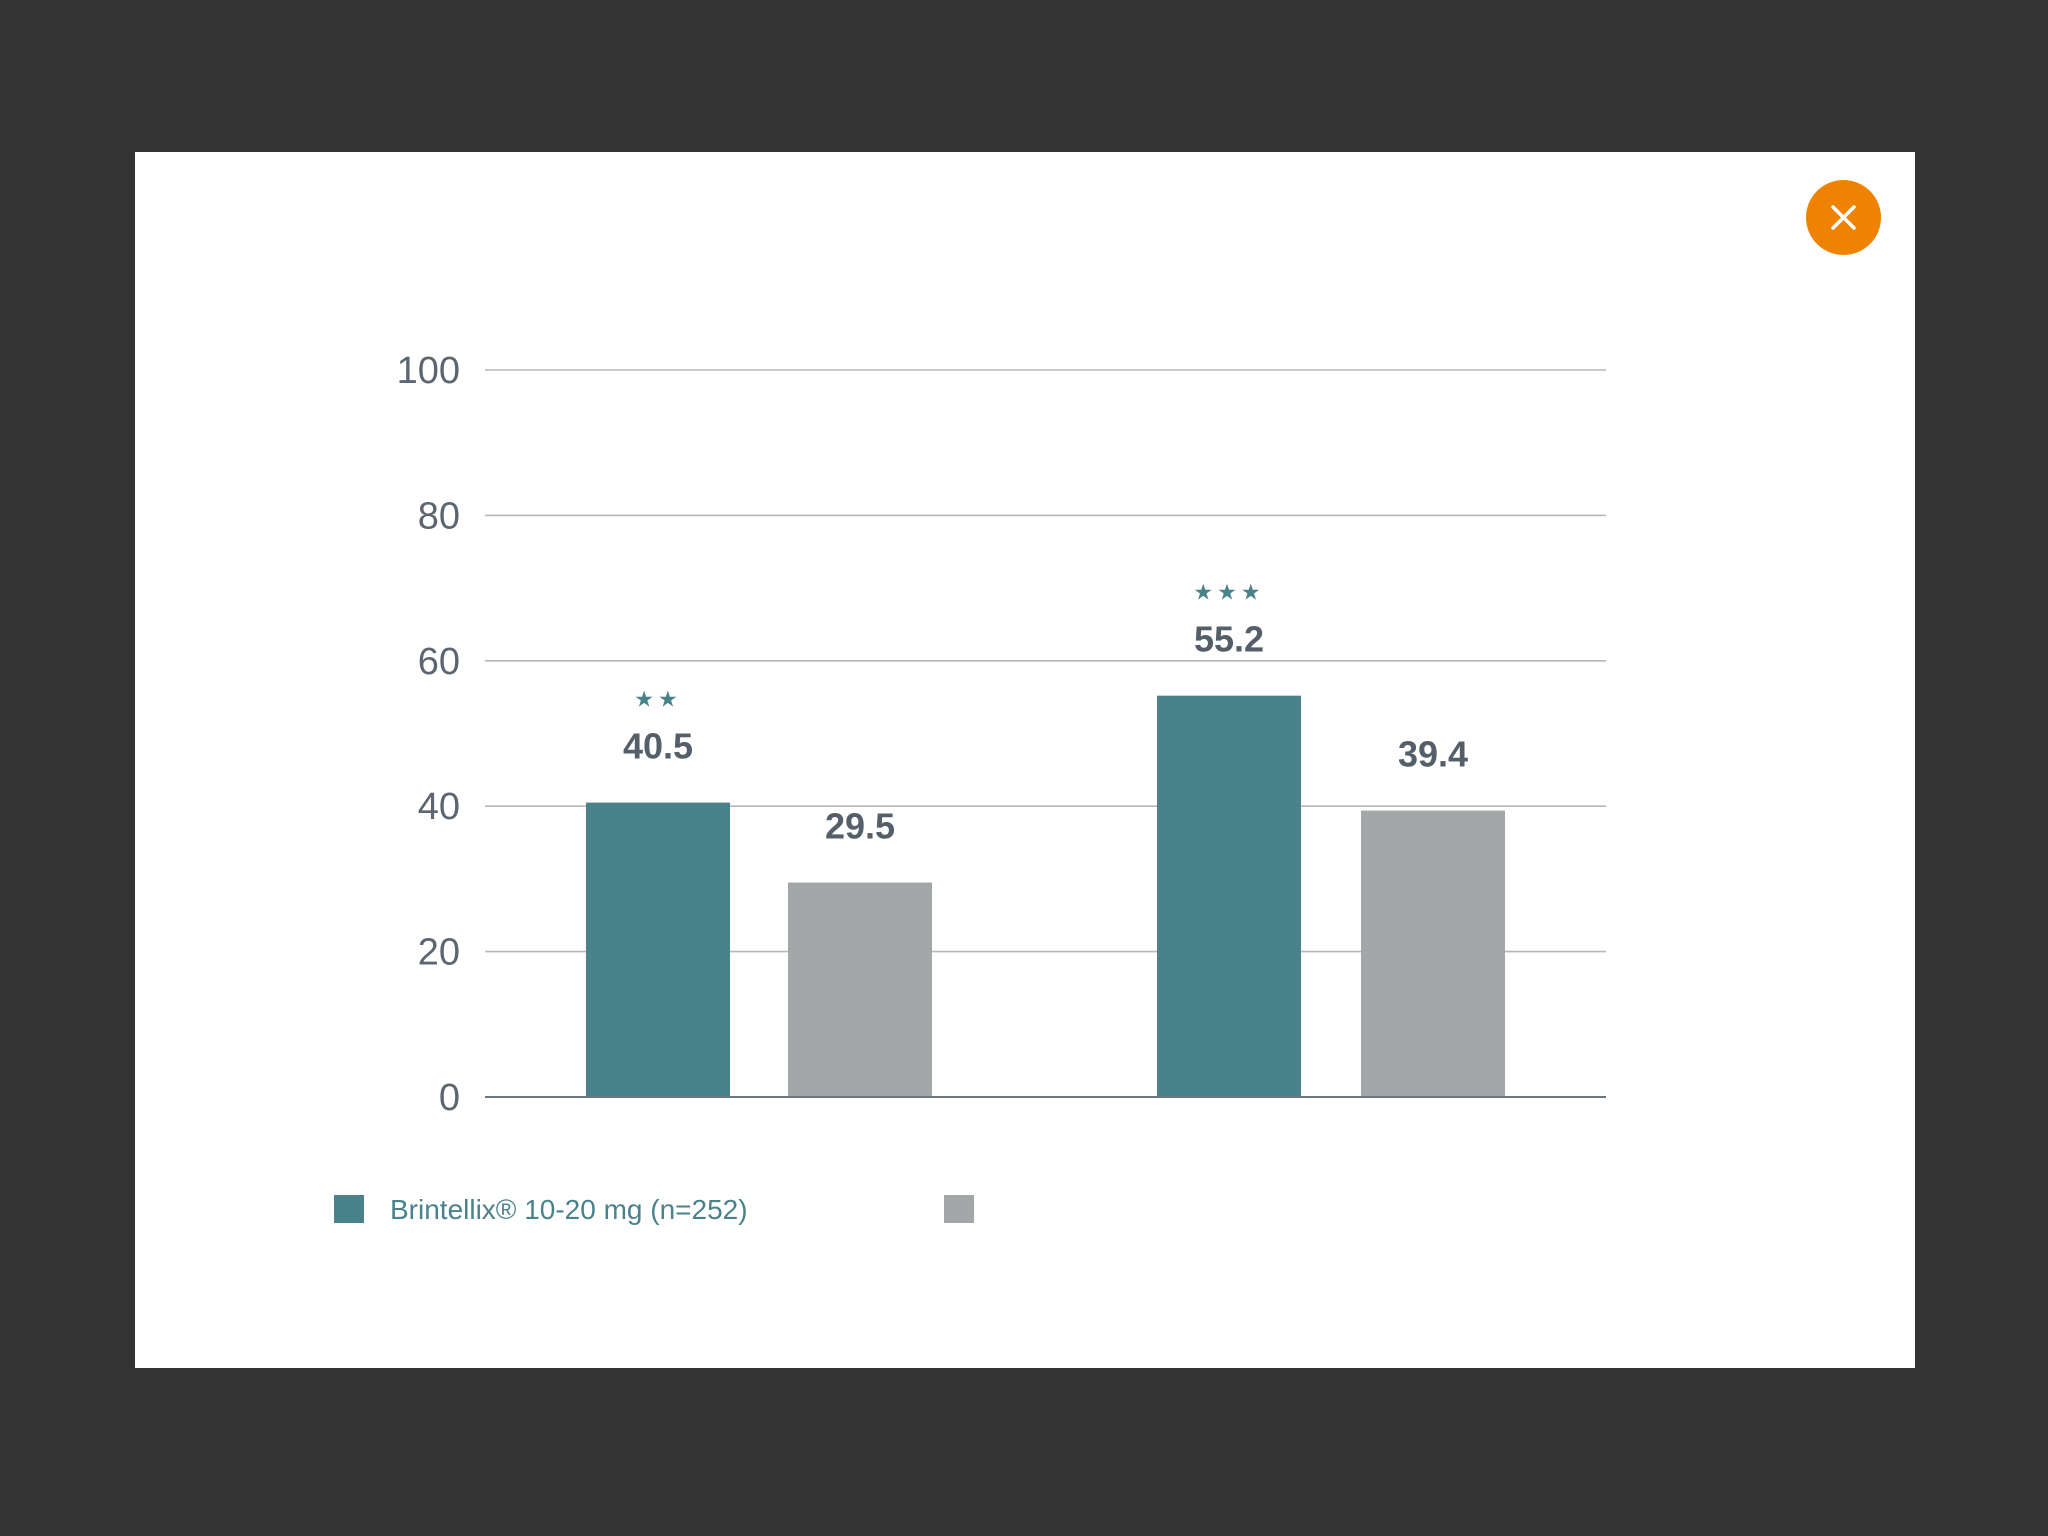 The image size is (2048, 1536). Describe the element at coordinates (959, 1209) in the screenshot. I see `legend-swatch-comparator` at that location.